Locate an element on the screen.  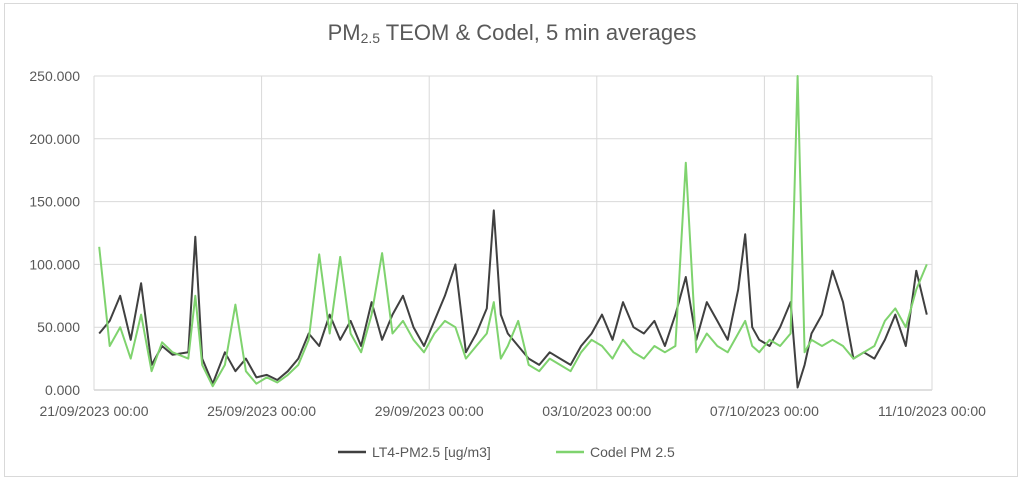
x-tick-label: 11/10/2023 00:00 is located at coordinates (932, 411).